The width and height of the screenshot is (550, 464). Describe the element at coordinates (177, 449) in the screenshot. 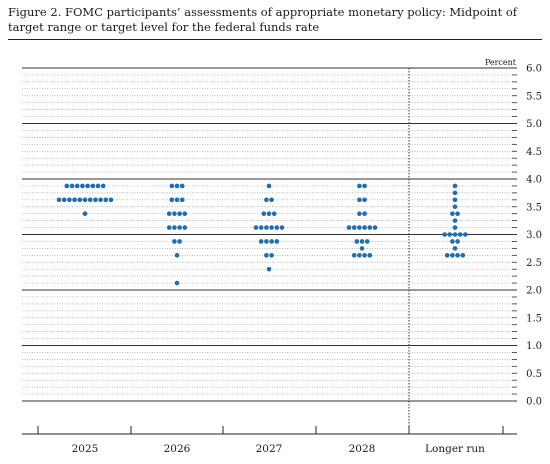

I see `x-category-label: 2026` at that location.